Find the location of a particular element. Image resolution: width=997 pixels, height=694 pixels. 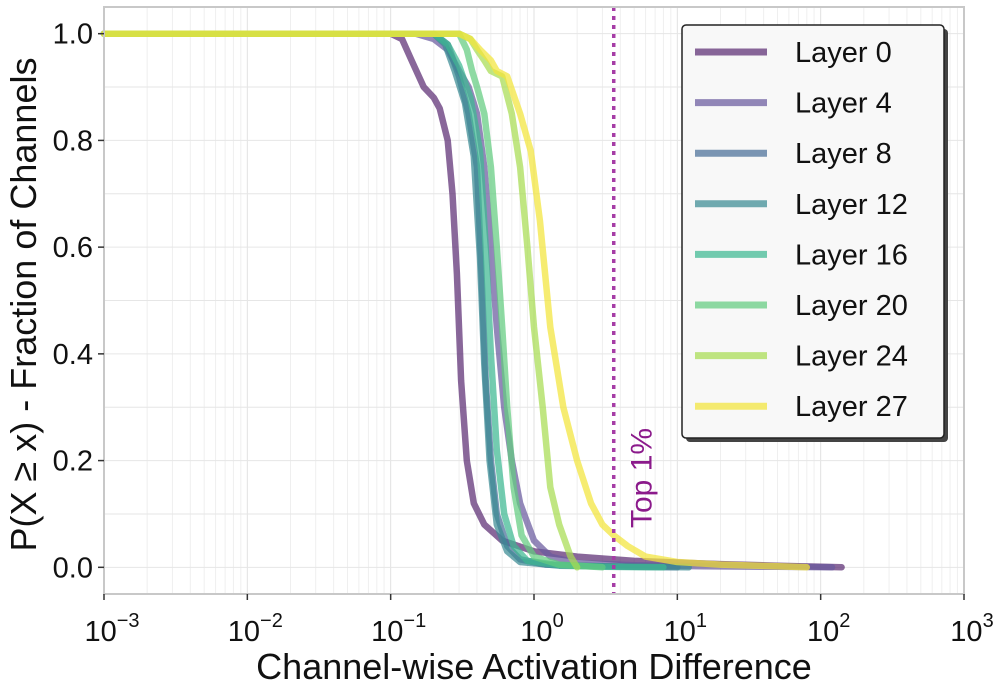

x-tick-label: 10⁻² is located at coordinates (255, 629).